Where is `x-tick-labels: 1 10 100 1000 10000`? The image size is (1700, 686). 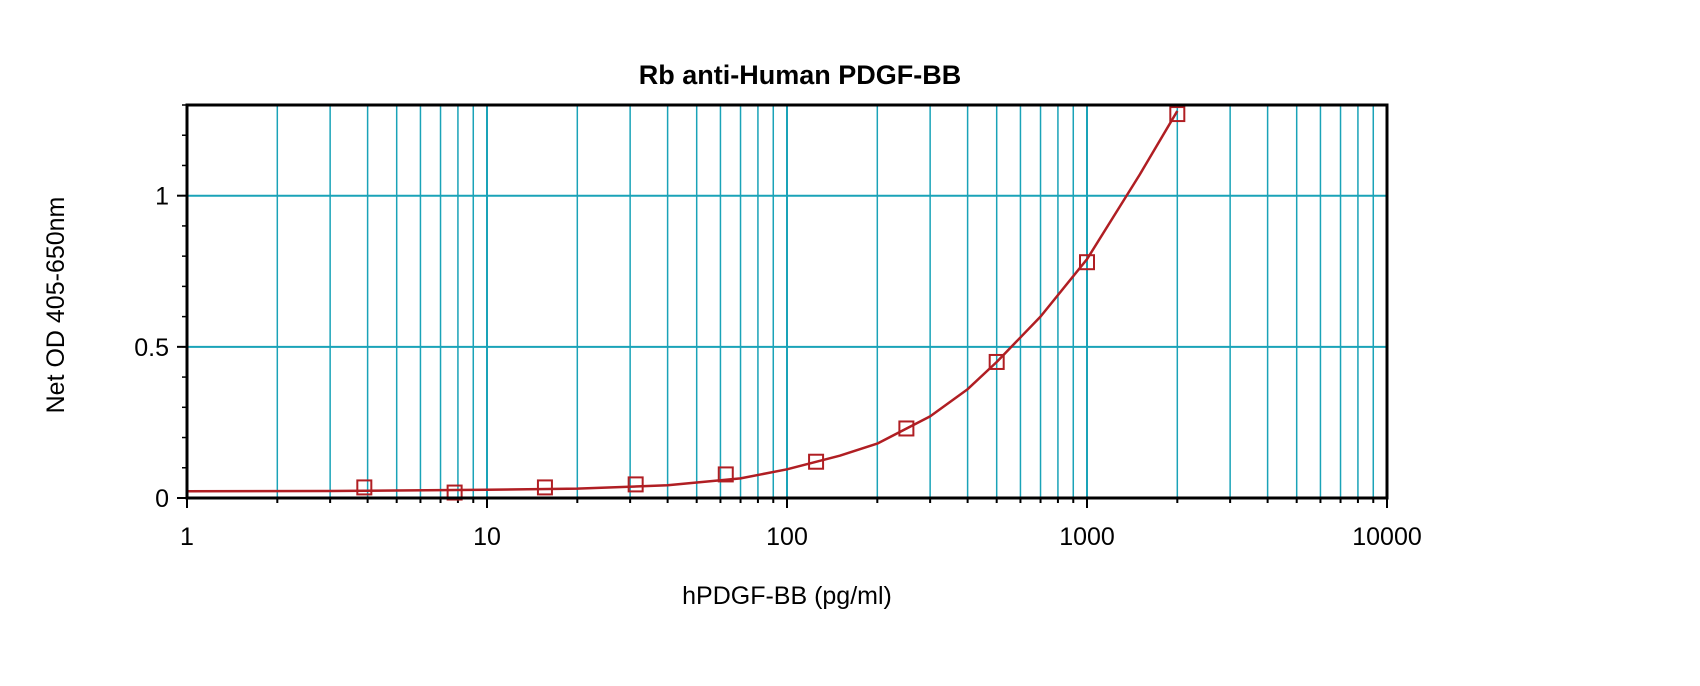
x-tick-labels: 1 10 100 1000 10000 is located at coordinates (801, 537).